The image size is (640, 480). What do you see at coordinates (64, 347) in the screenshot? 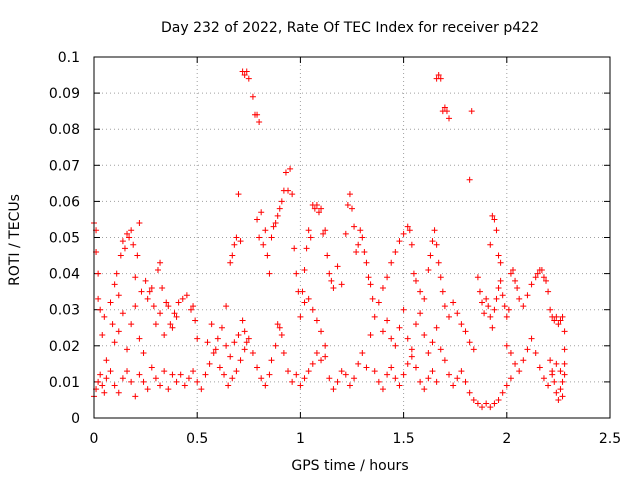
I see `y-tick-label: 0.02` at bounding box center [64, 347].